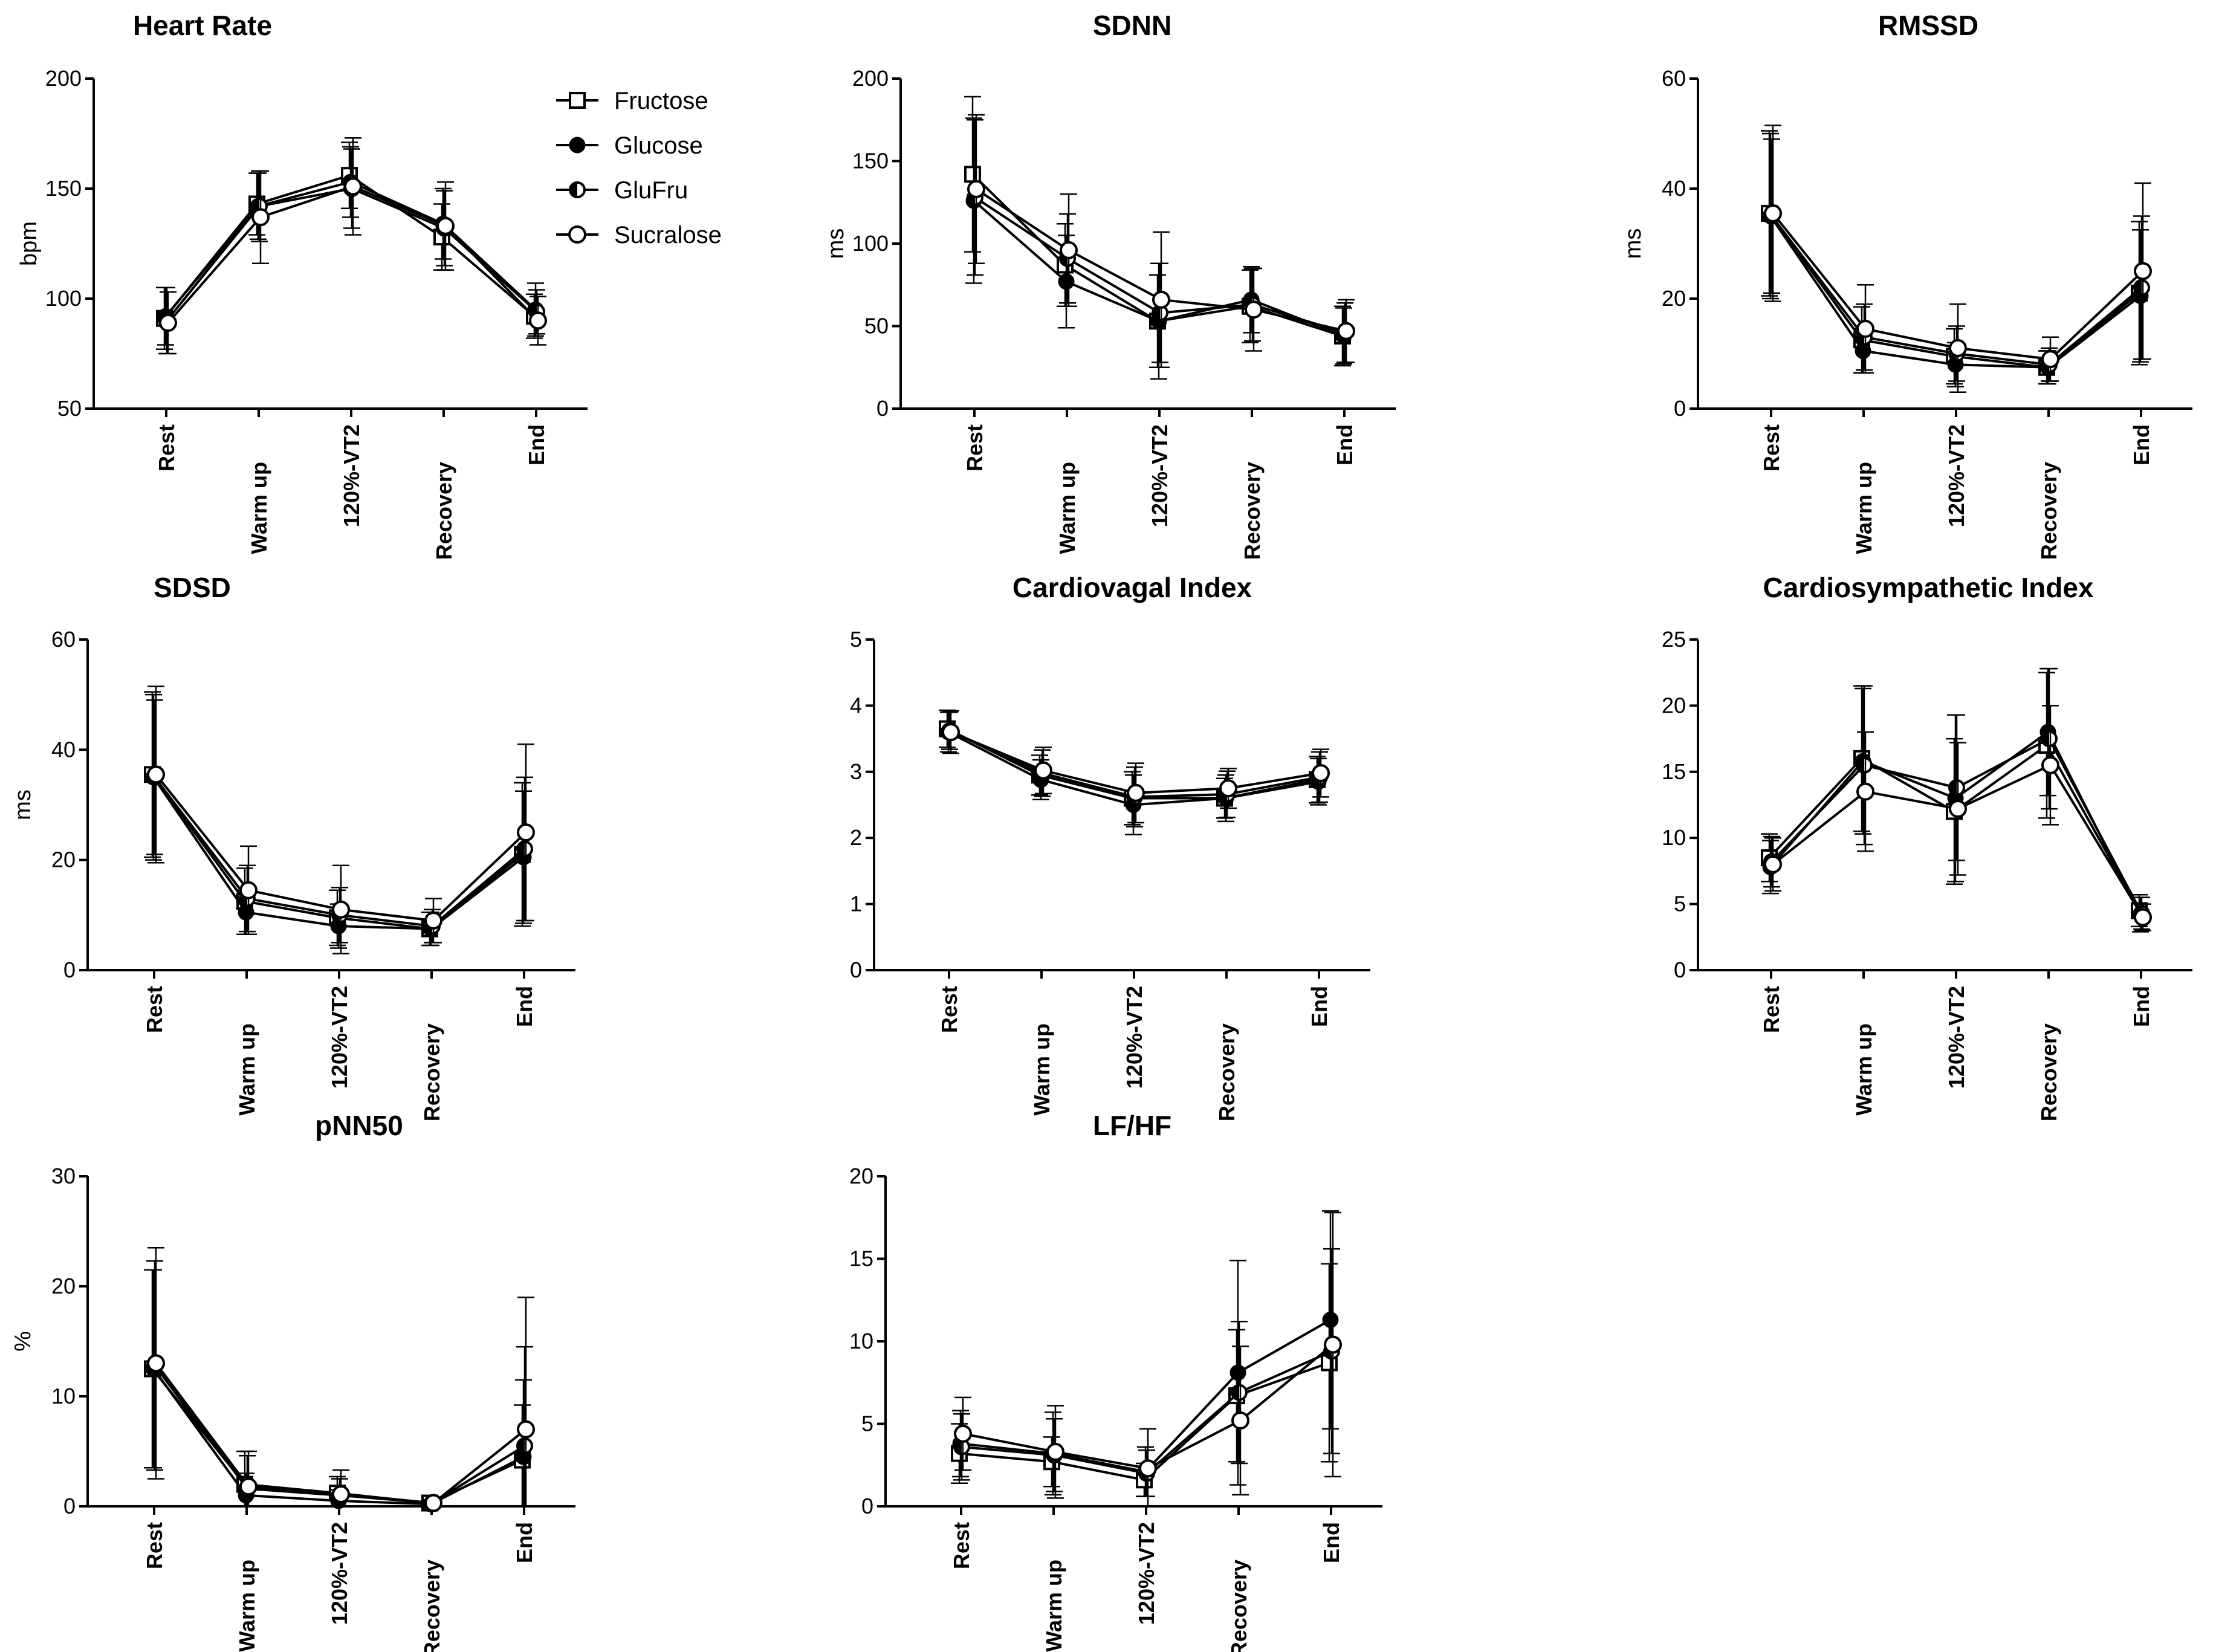  Describe the element at coordinates (23, 1342) in the screenshot. I see `y-axis-label: %` at that location.